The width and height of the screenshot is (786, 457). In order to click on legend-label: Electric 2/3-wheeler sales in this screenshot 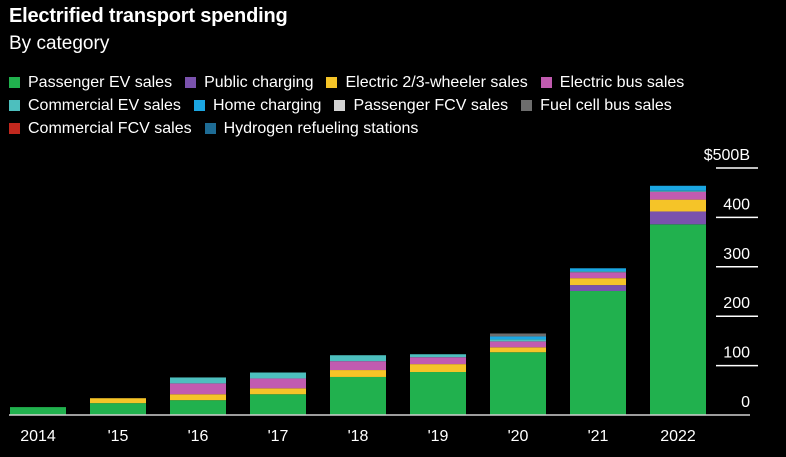, I will do `click(436, 82)`.